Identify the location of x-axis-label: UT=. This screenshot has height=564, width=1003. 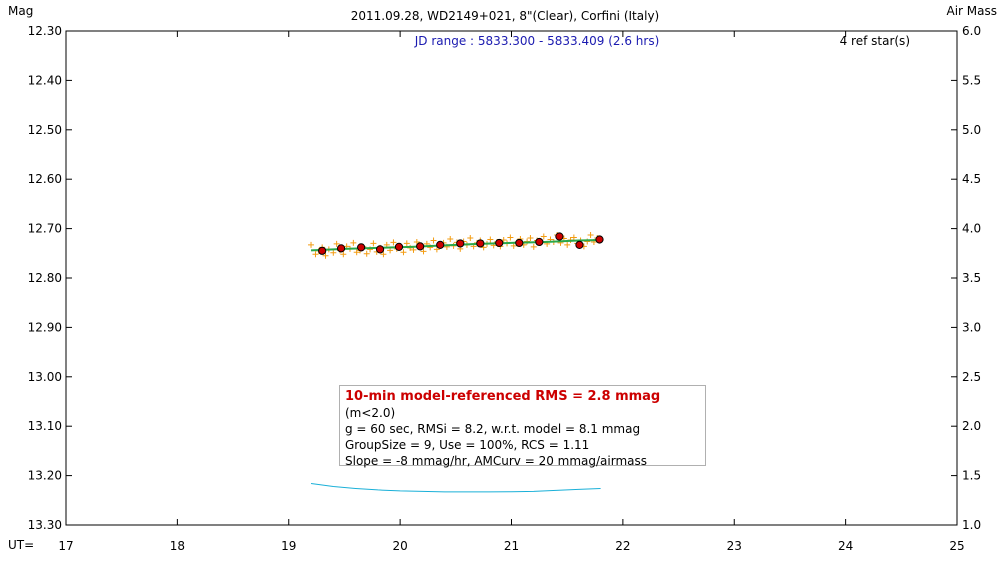
(21, 545).